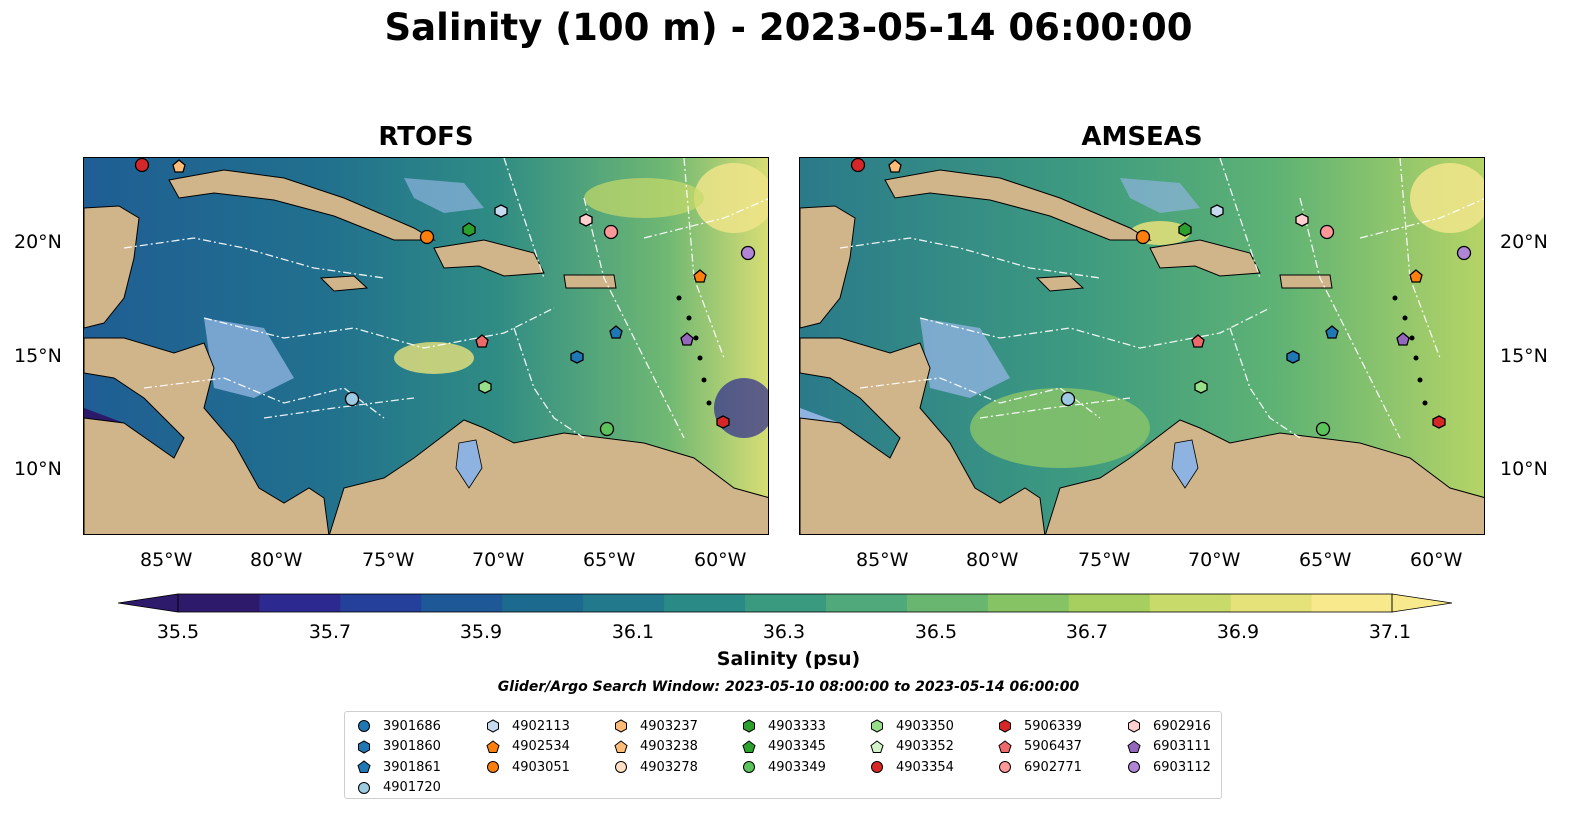  What do you see at coordinates (166, 560) in the screenshot?
I see `rtofs-lon-tick: 85°W` at bounding box center [166, 560].